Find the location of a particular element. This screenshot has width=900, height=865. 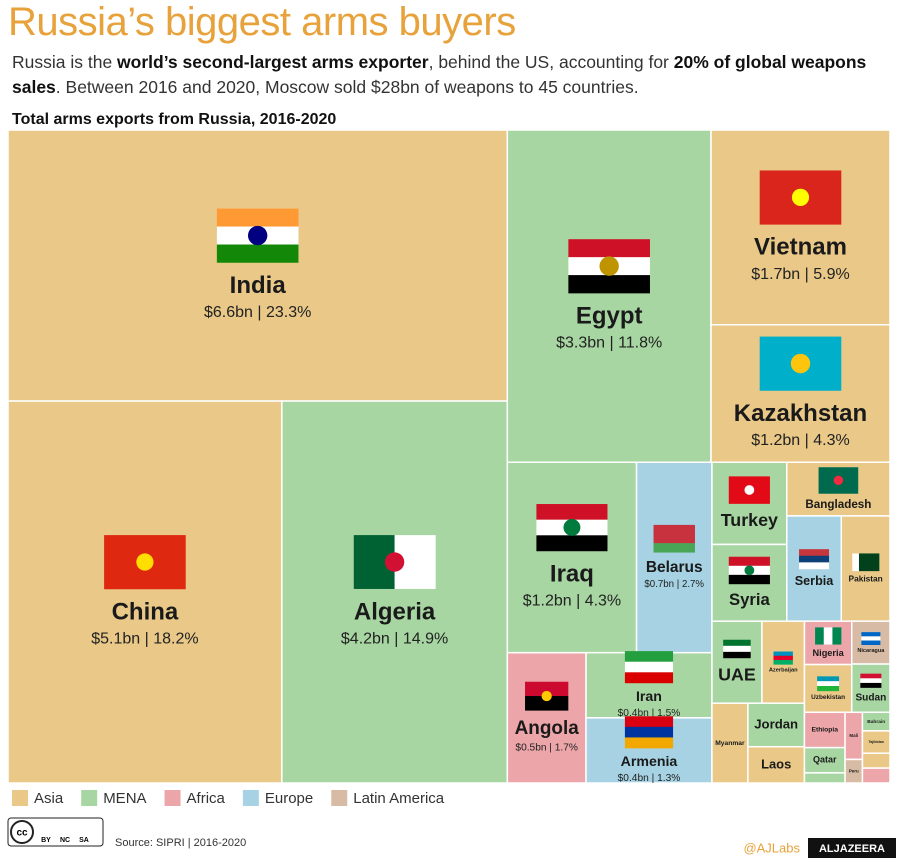

tile-label: Iran is located at coordinates (649, 697).